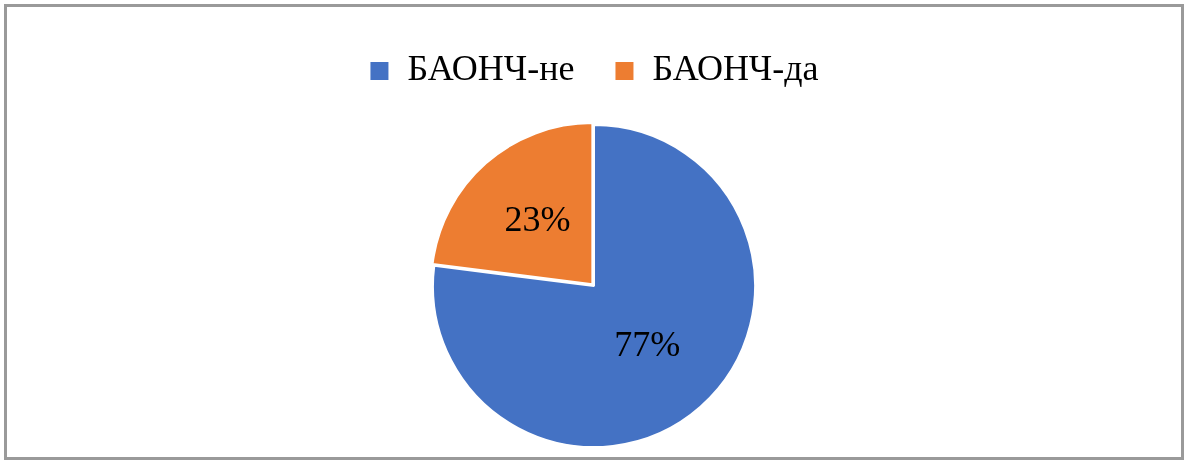  I want to click on legend-label: БАОНЧ-да, so click(735, 68).